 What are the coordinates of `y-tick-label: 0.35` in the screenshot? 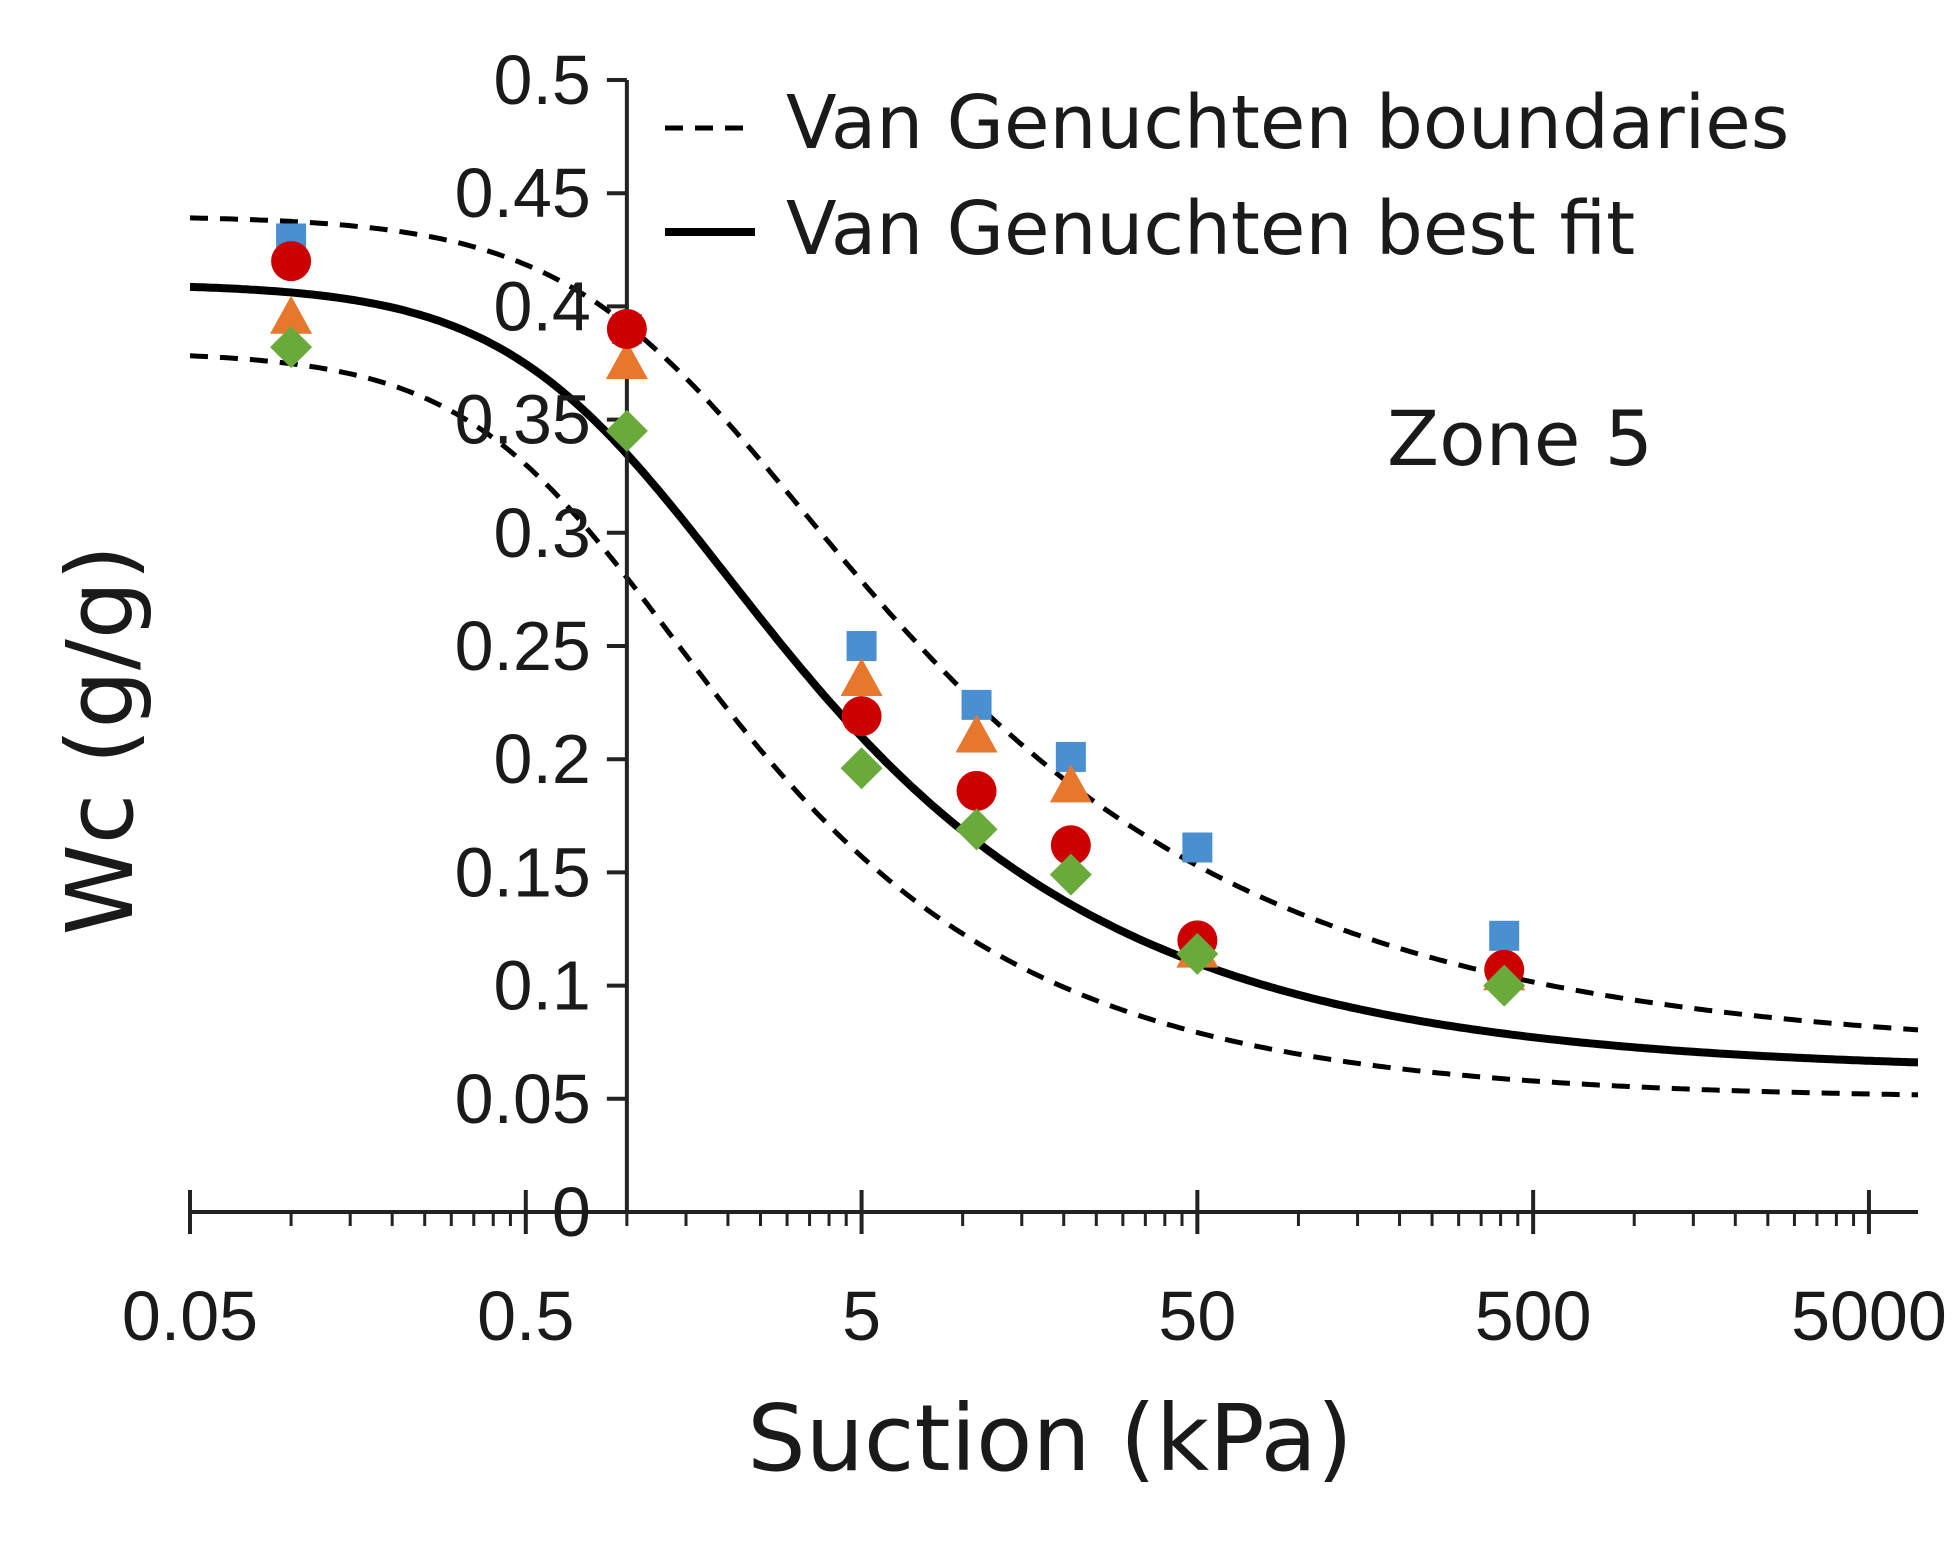 It's located at (523, 420).